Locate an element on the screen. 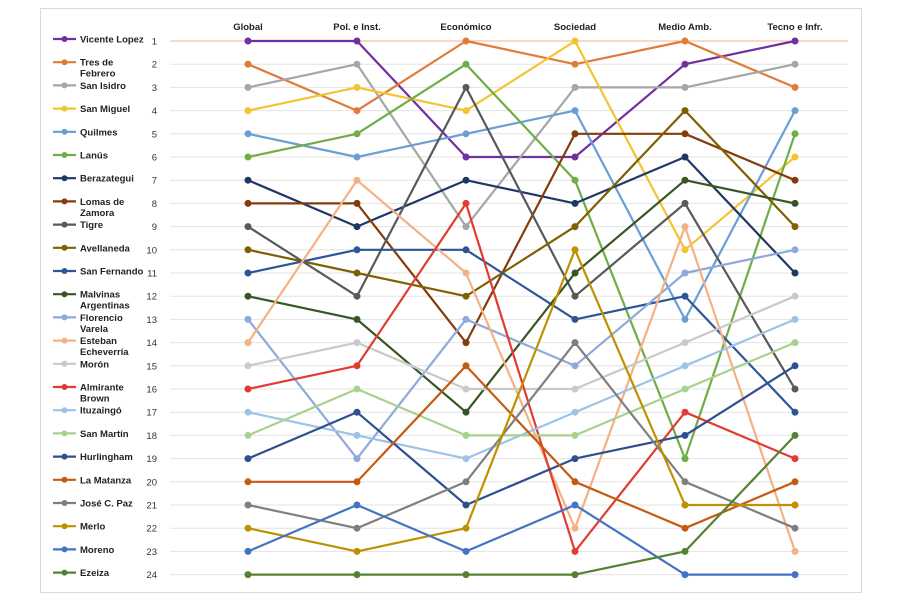 This screenshot has height=600, width=900. legend-item: Ituzaingó is located at coordinates (87, 411).